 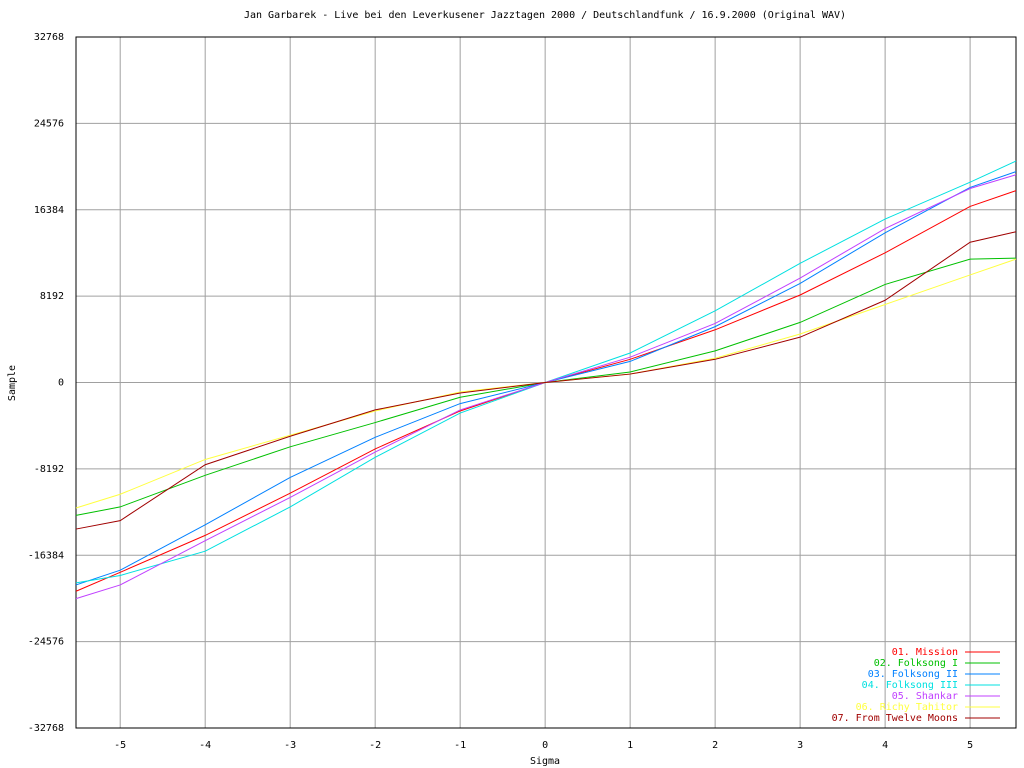 I want to click on legend-label: 01. Mission, so click(x=925, y=652).